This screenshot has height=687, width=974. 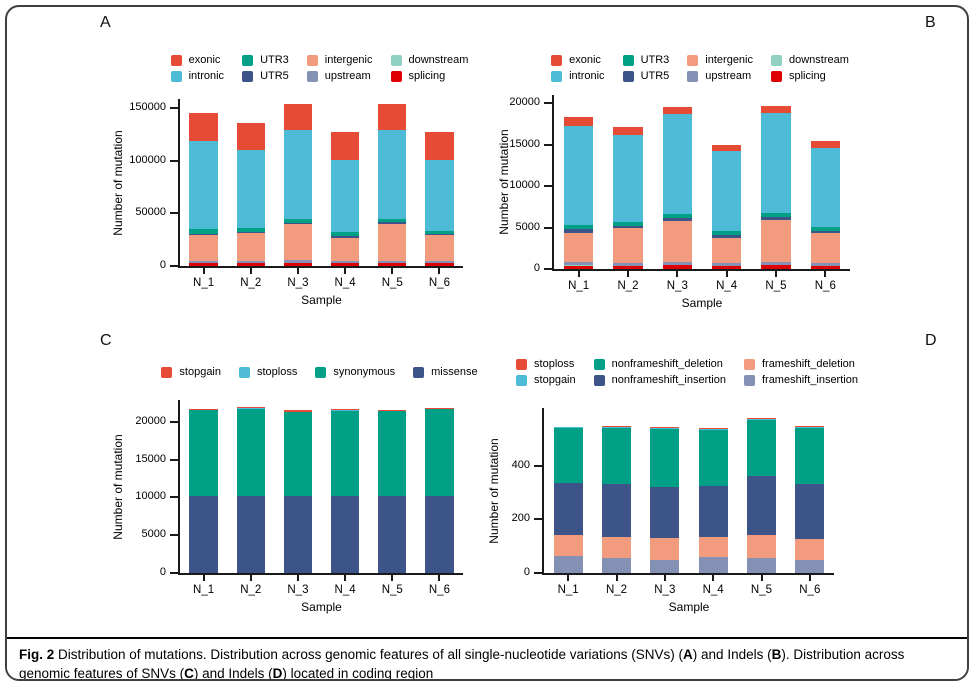 I want to click on caption-text: ) located in coding region, so click(x=358, y=673).